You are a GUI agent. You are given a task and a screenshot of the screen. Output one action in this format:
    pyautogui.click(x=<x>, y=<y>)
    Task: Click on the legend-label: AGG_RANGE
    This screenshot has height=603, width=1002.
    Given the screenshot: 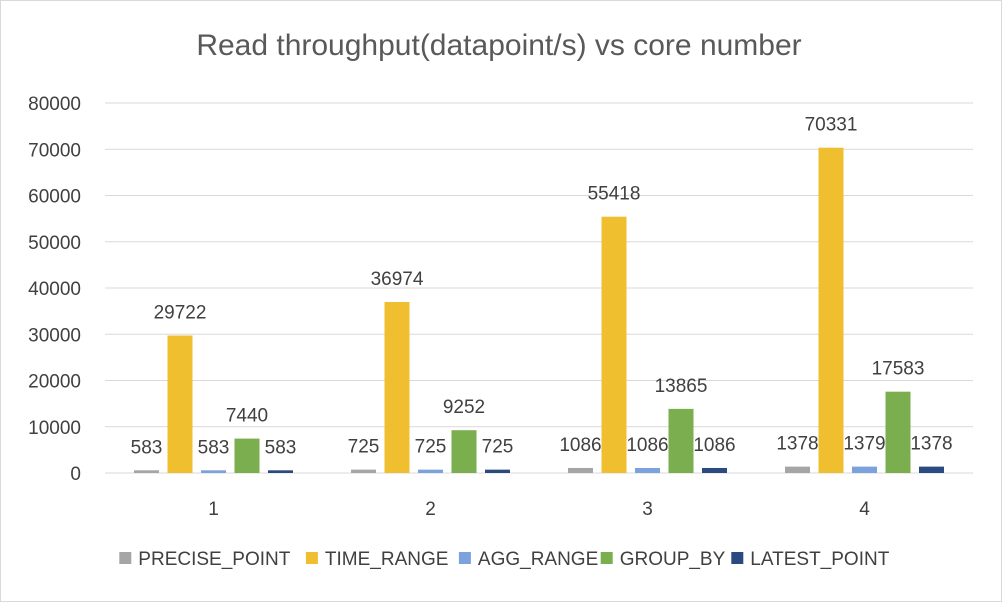 What is the action you would take?
    pyautogui.click(x=538, y=559)
    